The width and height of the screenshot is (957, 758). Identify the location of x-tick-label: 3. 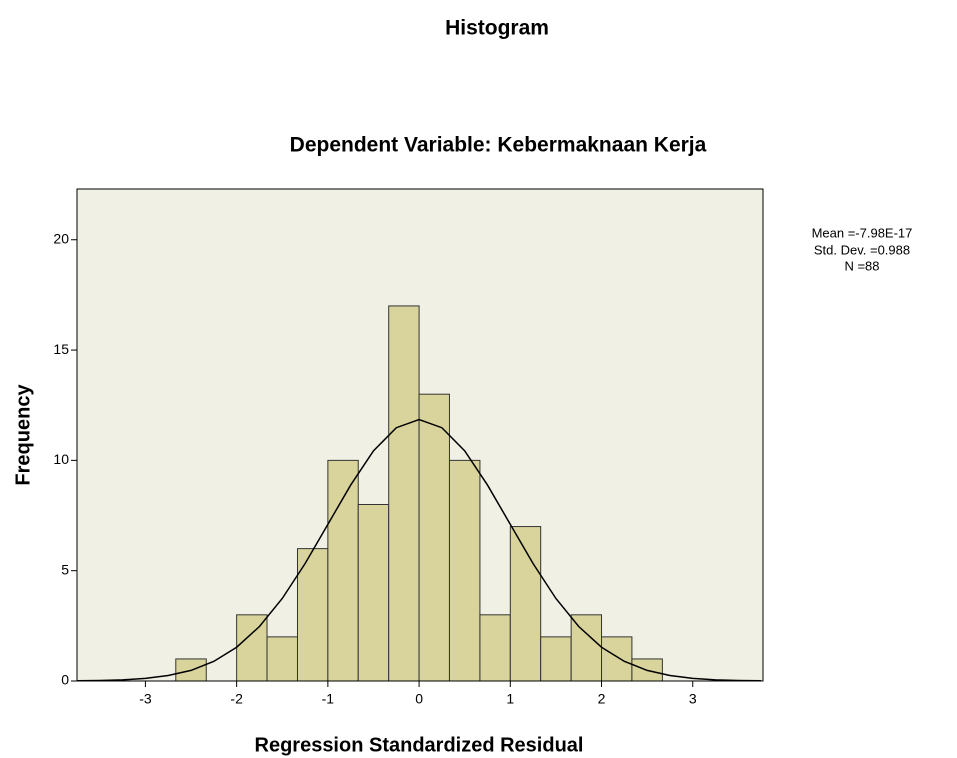
(693, 699).